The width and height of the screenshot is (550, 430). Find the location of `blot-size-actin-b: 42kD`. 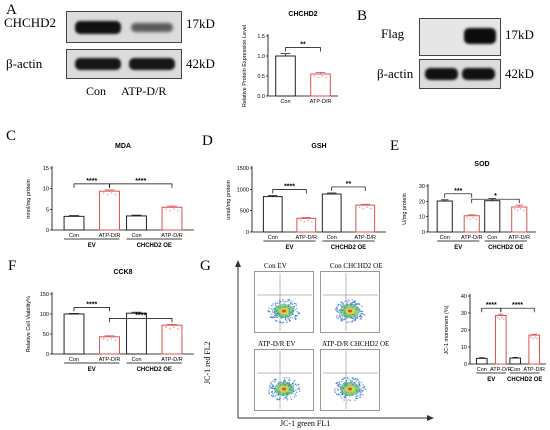

blot-size-actin-b: 42kD is located at coordinates (519, 73).